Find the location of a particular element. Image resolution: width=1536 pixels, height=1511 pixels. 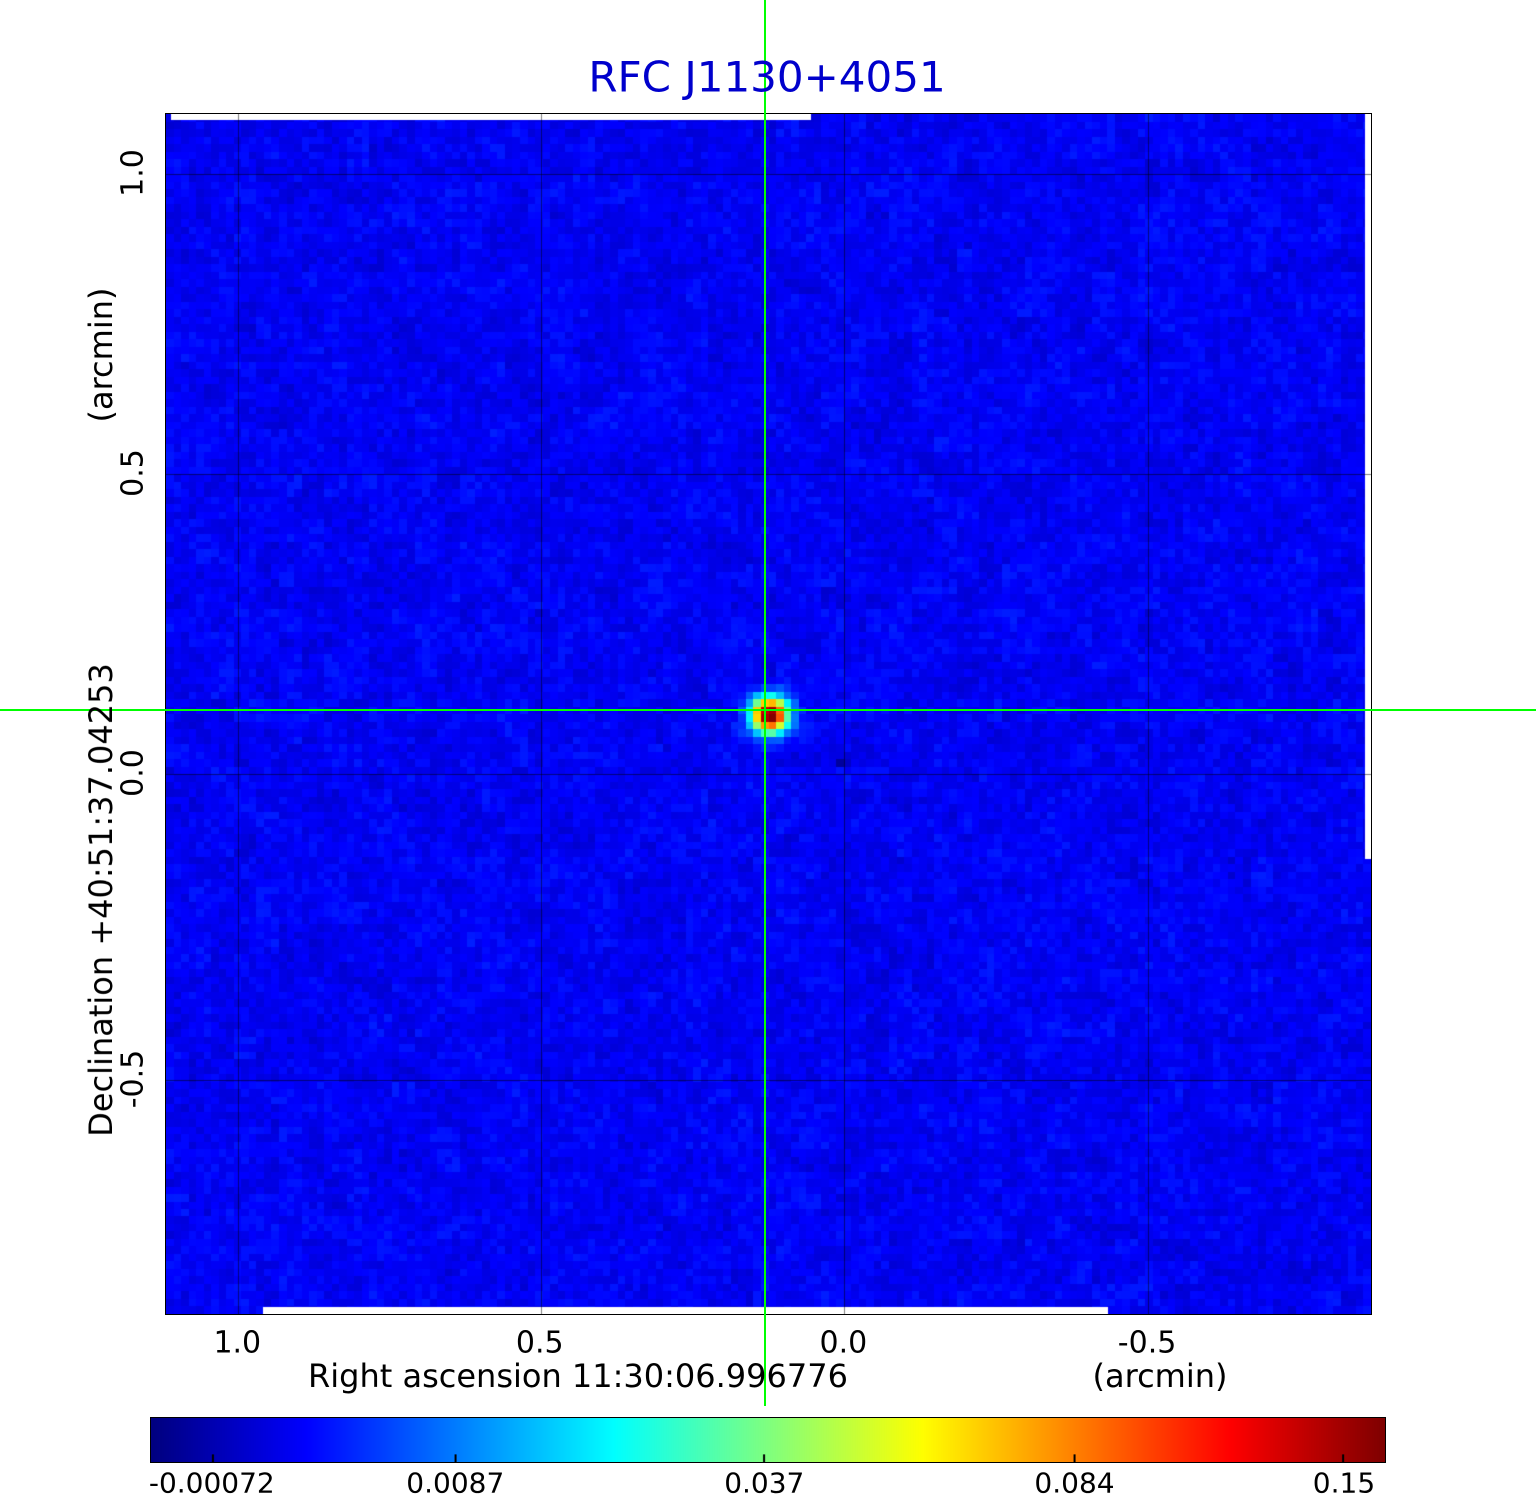

colorbar-tick-label: 0.15 is located at coordinates (1344, 1483).